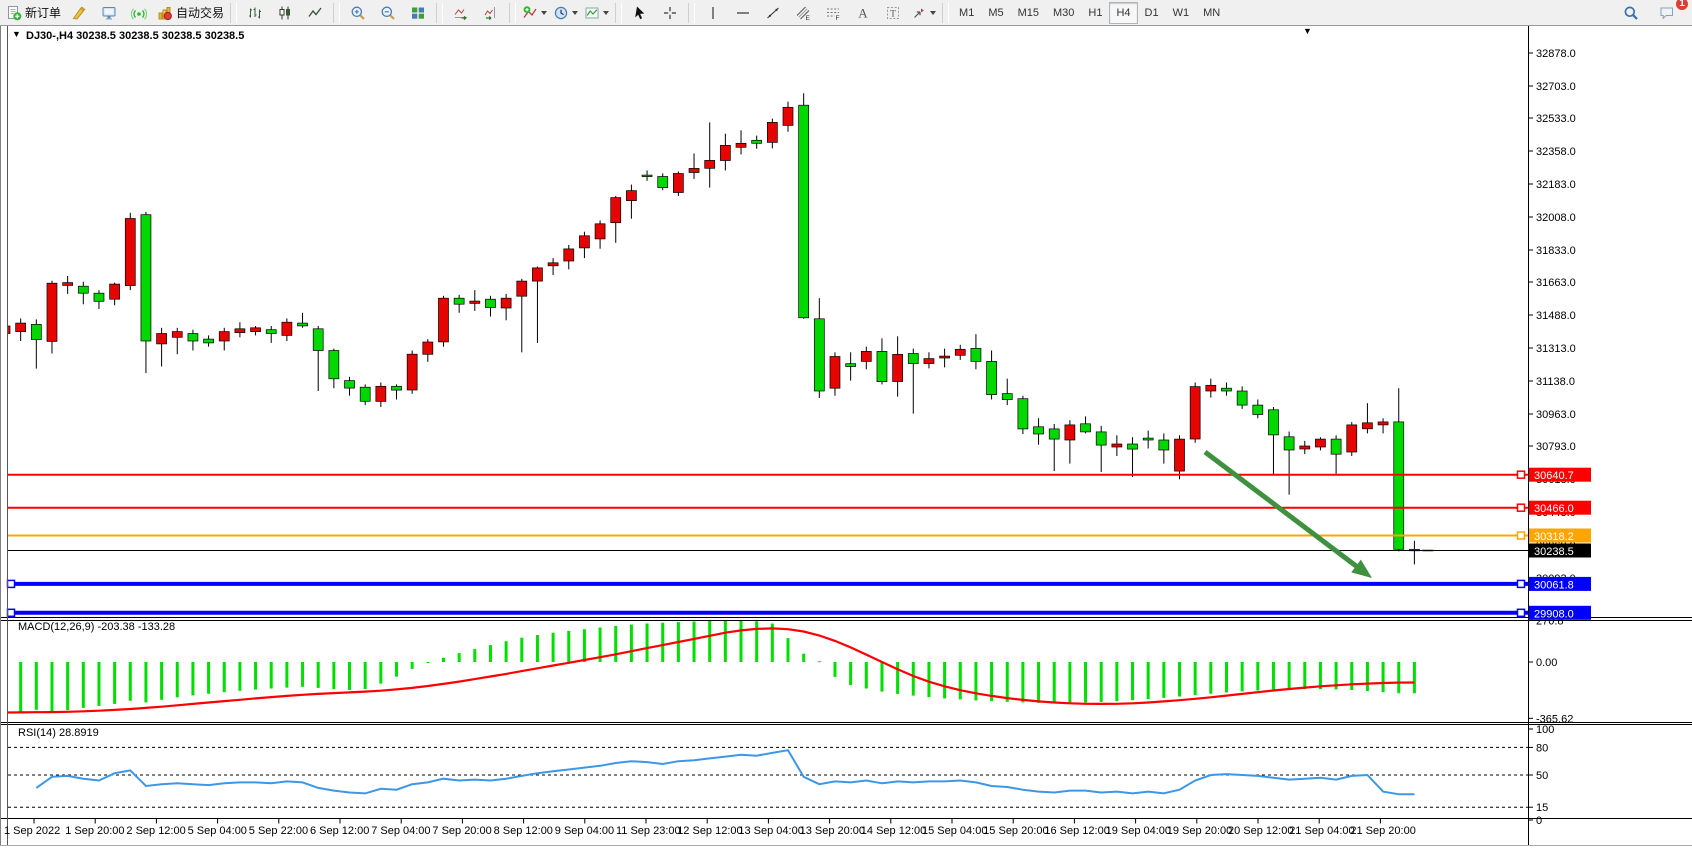  What do you see at coordinates (1670, 12) in the screenshot?
I see `notifications-button: 1` at bounding box center [1670, 12].